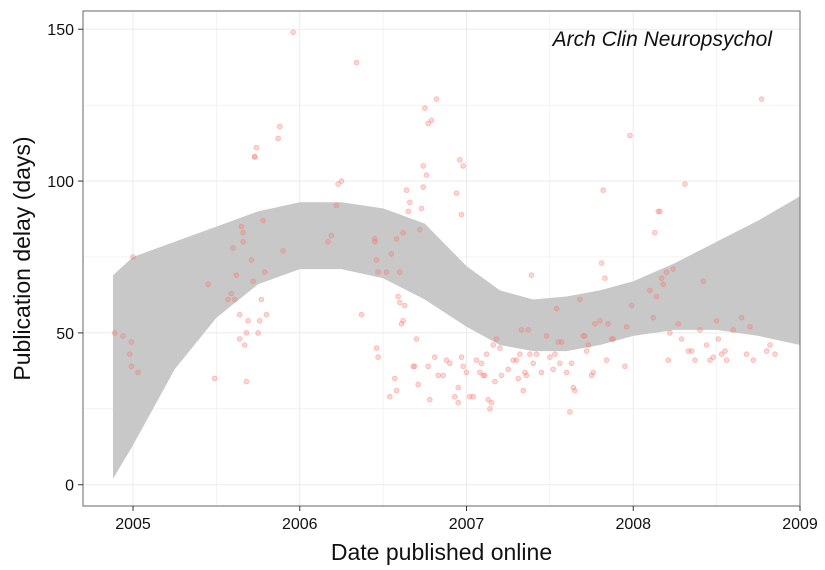 Image resolution: width=825 pixels, height=570 pixels. What do you see at coordinates (633, 524) in the screenshot?
I see `x-tick-label: 2008` at bounding box center [633, 524].